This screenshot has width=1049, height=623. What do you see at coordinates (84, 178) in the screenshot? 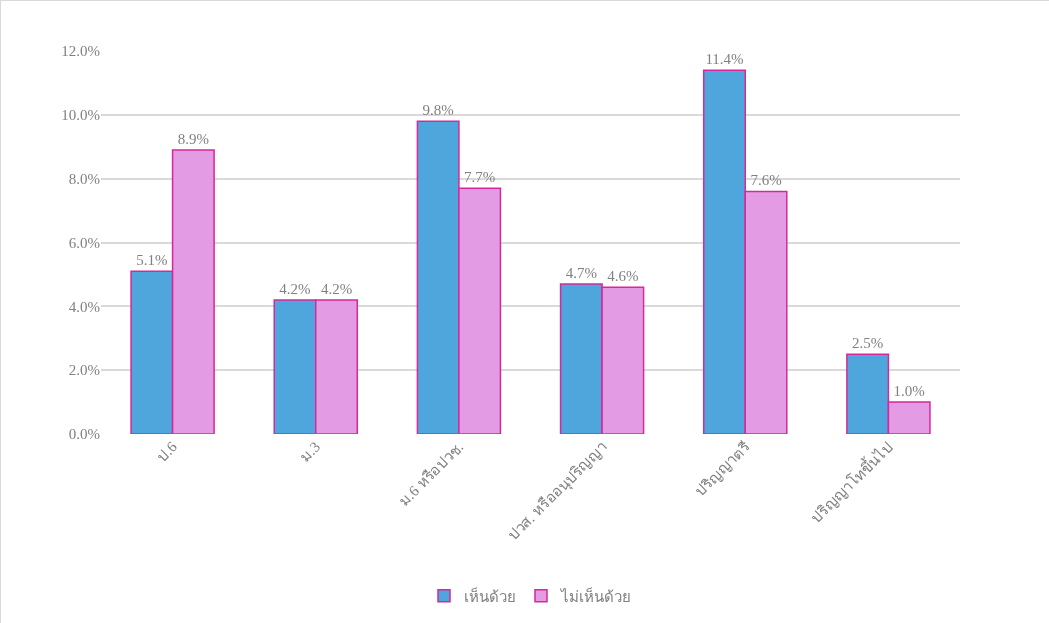
I see `y-tick-label: 8.0%` at bounding box center [84, 178].